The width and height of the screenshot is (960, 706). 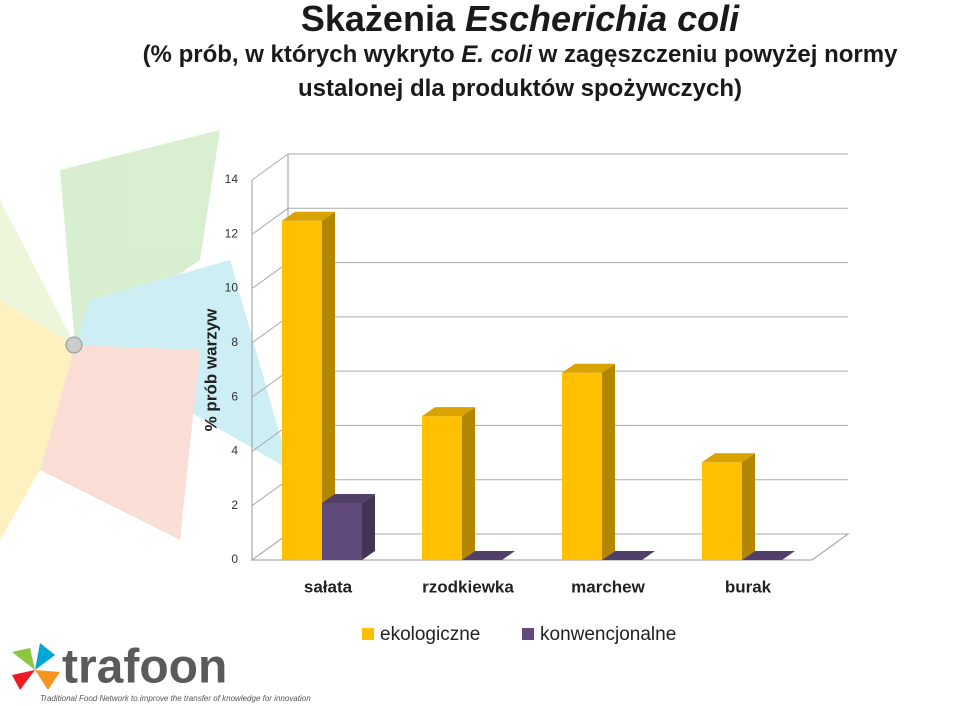 What do you see at coordinates (234, 451) in the screenshot?
I see `y-tick-label: 4` at bounding box center [234, 451].